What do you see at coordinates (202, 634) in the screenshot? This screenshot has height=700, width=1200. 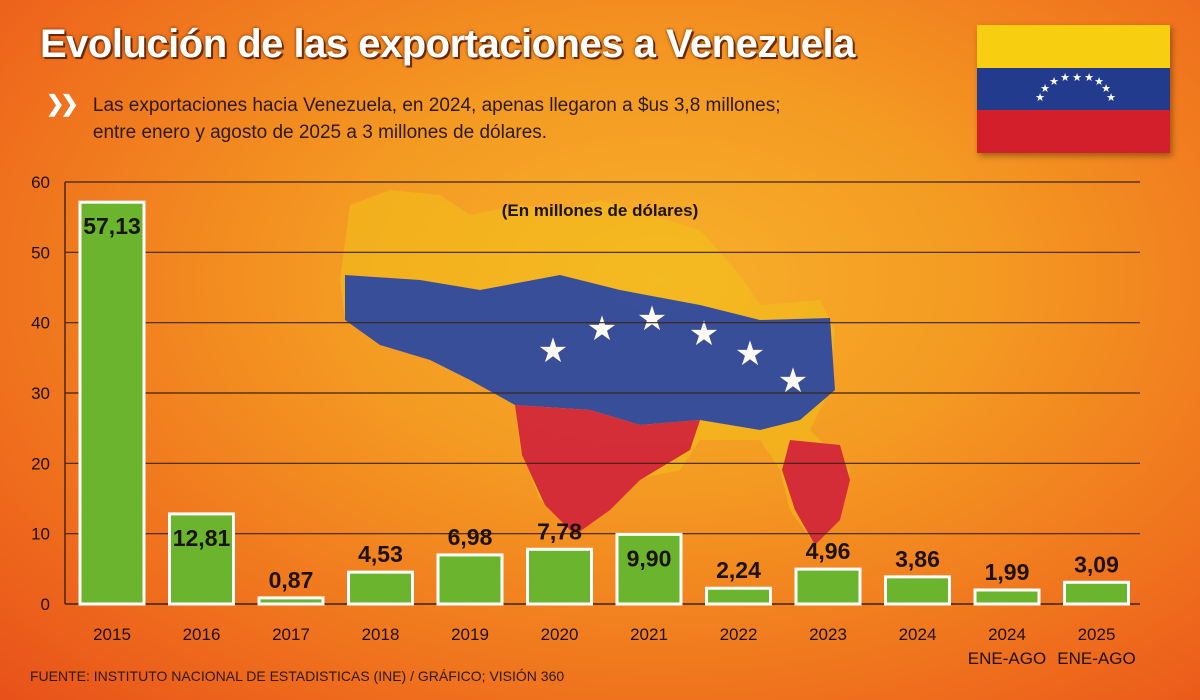 I see `x-tick-label: 2016` at bounding box center [202, 634].